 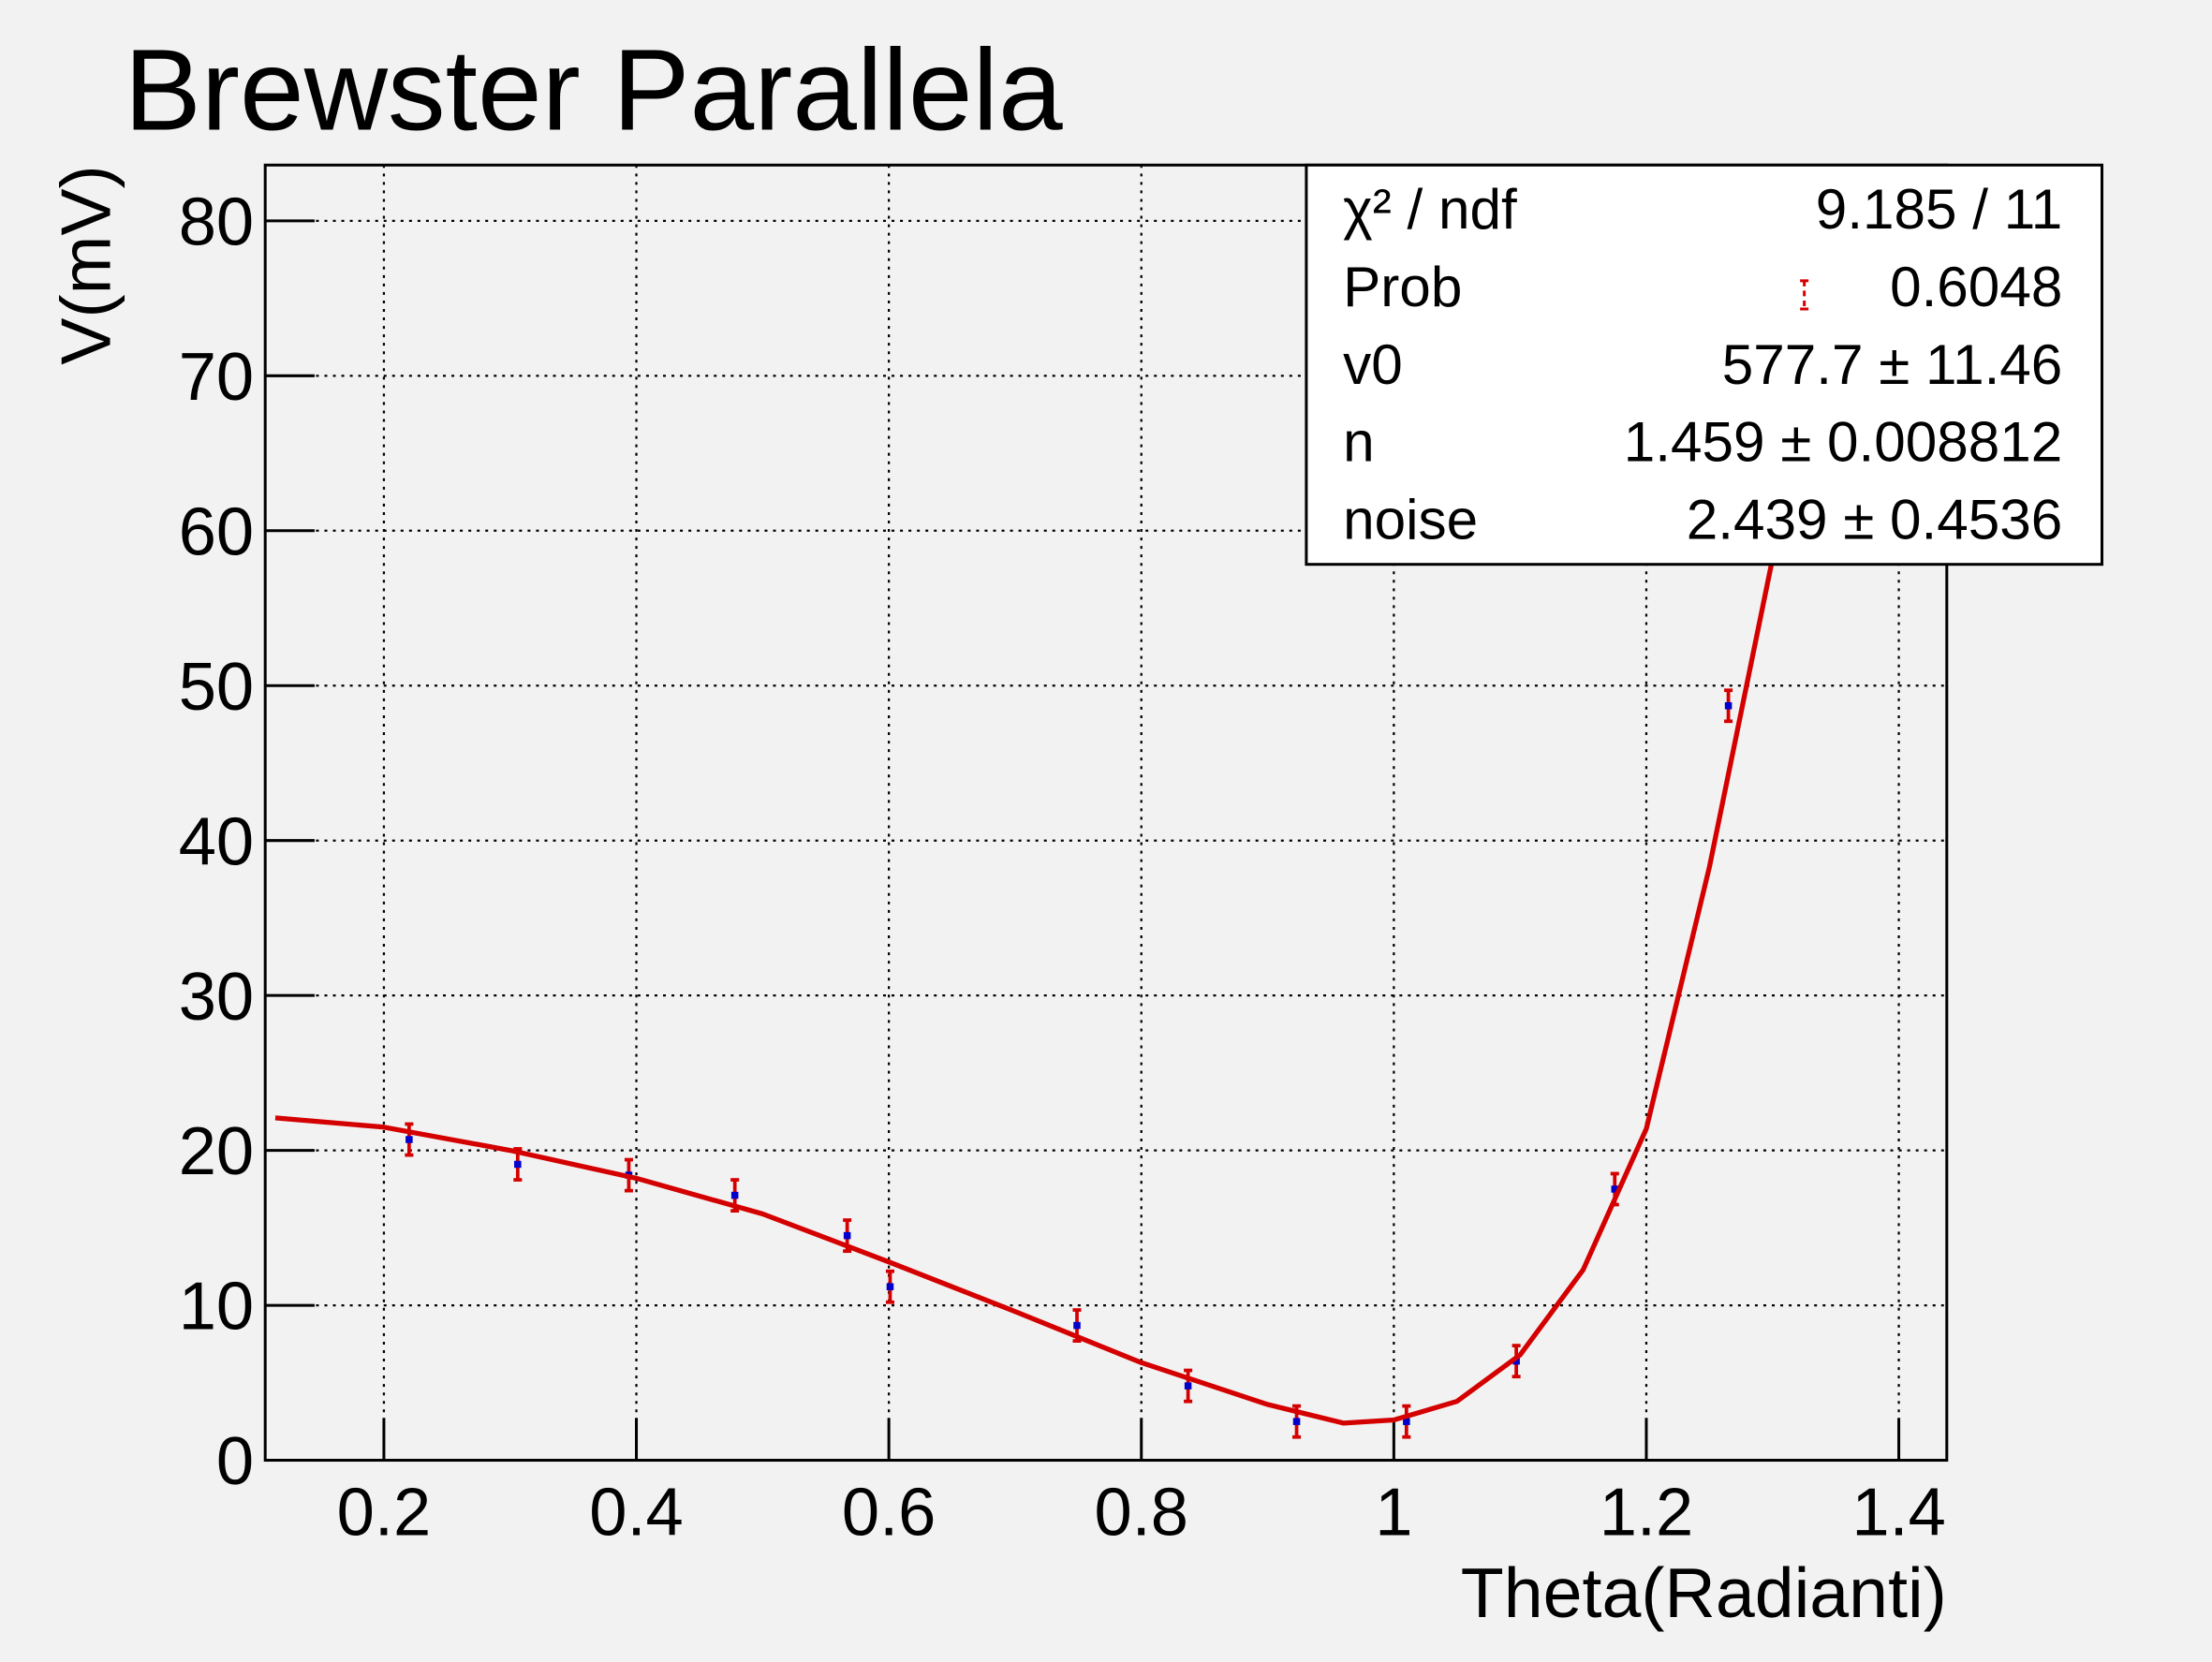 I want to click on y-tick-label: 70, so click(x=216, y=377).